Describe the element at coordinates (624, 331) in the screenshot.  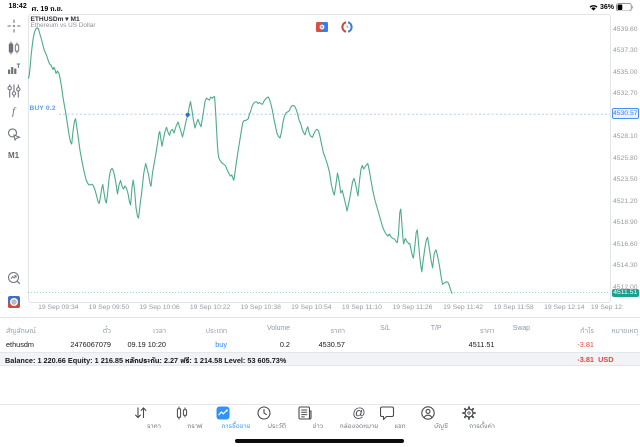
I see `column-header: หมายเหตุ` at that location.